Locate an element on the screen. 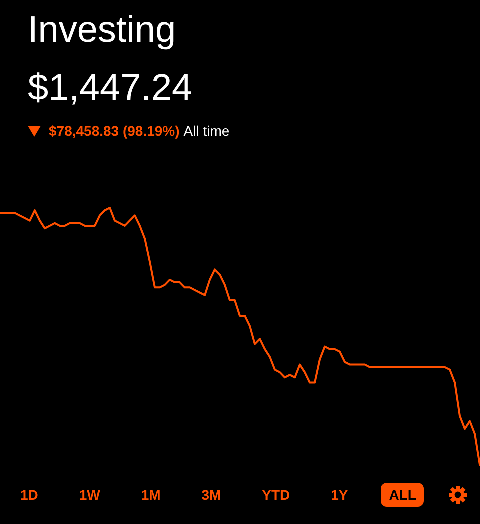  text: All time is located at coordinates (207, 131).